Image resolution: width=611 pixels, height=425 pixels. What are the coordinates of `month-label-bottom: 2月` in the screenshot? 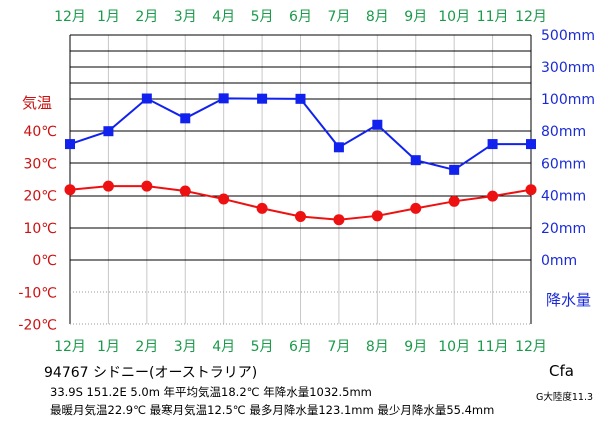 It's located at (146, 347).